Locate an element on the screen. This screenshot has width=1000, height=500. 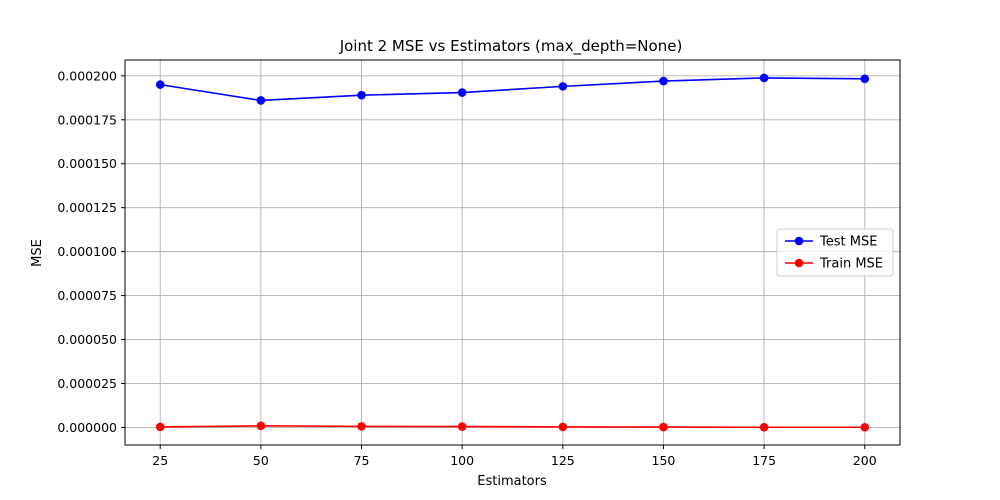
y-axis-label: MSE is located at coordinates (37, 253).